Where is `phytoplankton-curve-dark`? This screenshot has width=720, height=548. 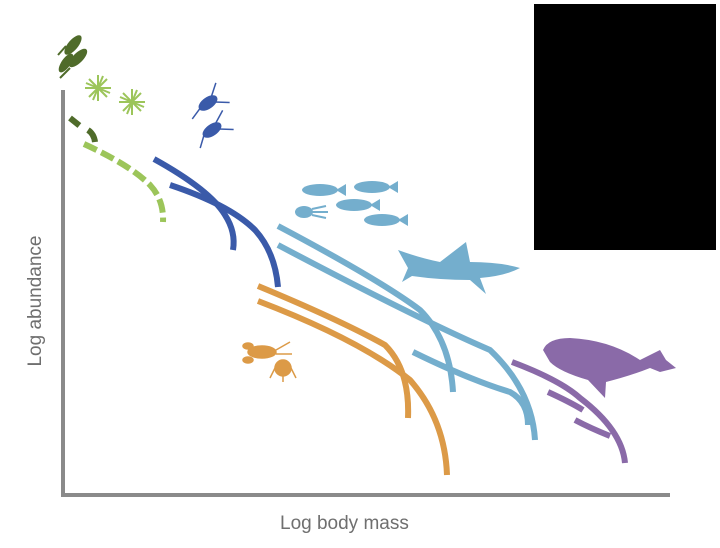
phytoplankton-curve-dark is located at coordinates (75, 122).